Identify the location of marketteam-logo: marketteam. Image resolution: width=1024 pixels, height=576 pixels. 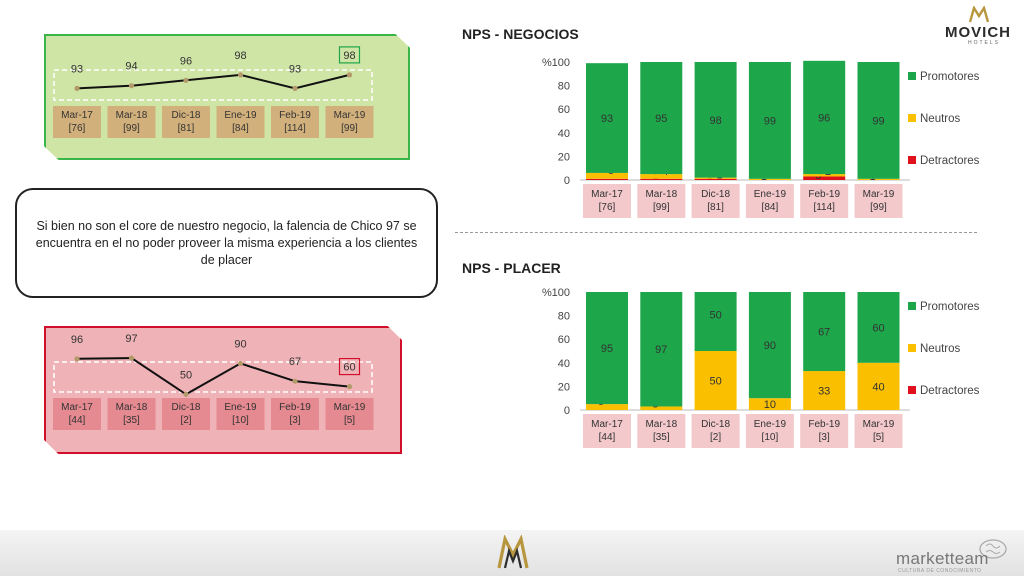
(942, 558).